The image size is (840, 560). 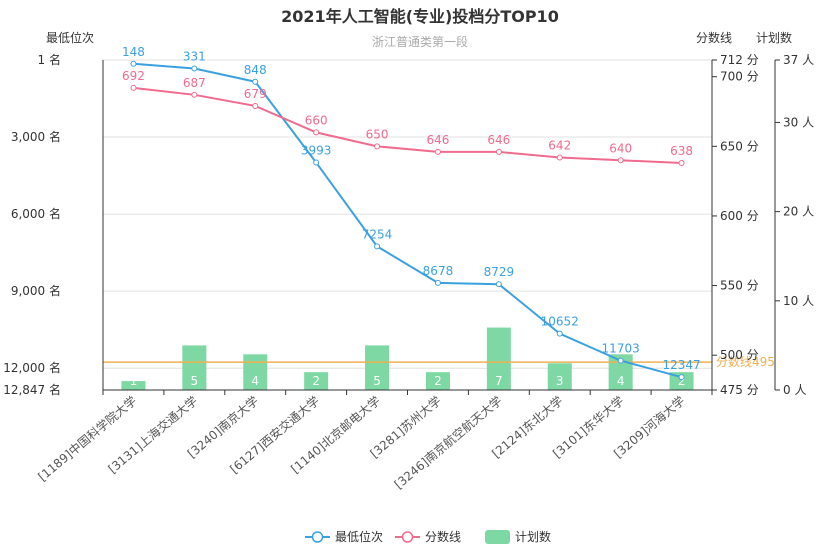 What do you see at coordinates (194, 56) in the screenshot?
I see `rank-point-label: 331` at bounding box center [194, 56].